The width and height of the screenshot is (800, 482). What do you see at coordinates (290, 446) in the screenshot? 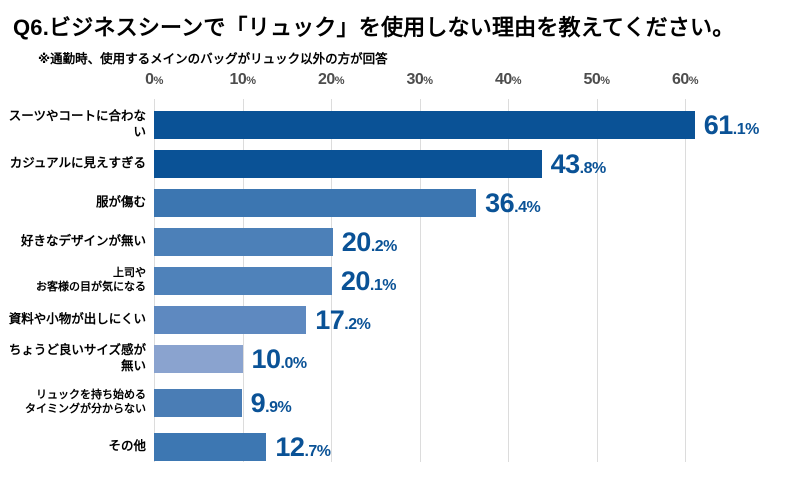
I see `value-integer: 12` at bounding box center [290, 446].